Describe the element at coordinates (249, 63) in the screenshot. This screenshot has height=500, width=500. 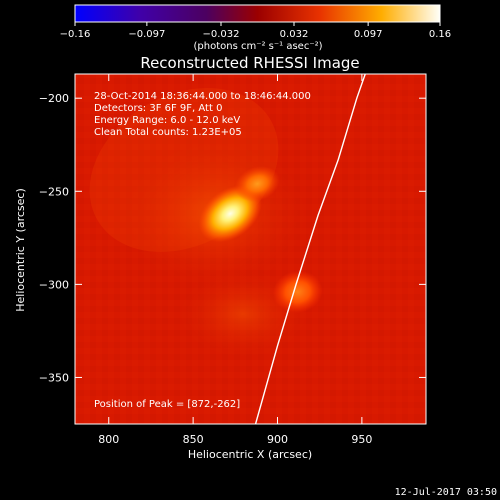
I see `chart-title: Reconstructed RHESSI Image` at that location.